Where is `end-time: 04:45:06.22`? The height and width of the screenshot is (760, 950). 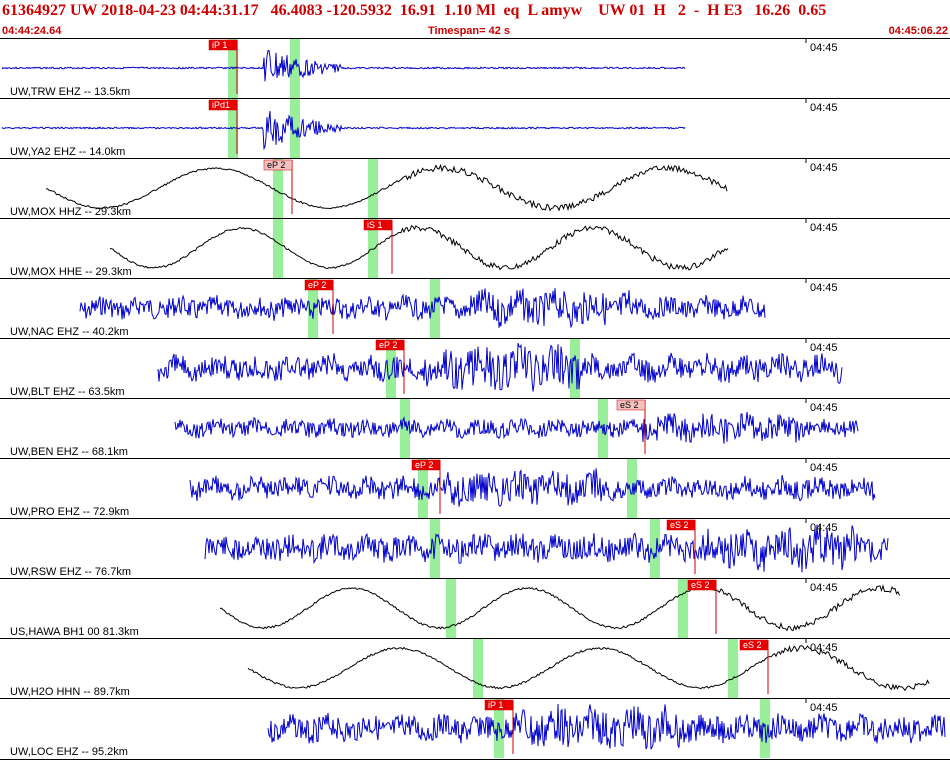 end-time: 04:45:06.22 is located at coordinates (918, 31).